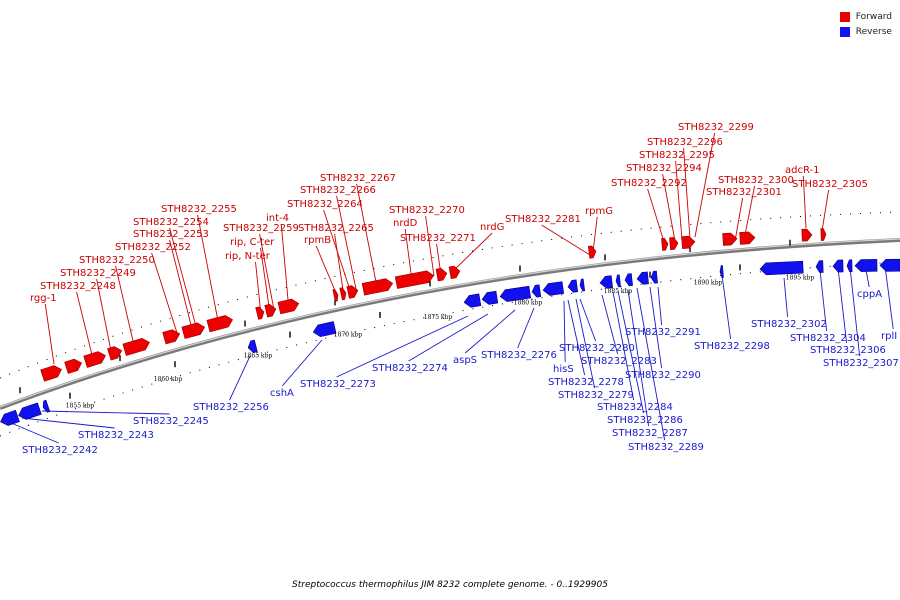 This screenshot has height=600, width=900. What do you see at coordinates (519, 355) in the screenshot?
I see `reverse-gene-label: STH8232_2276` at bounding box center [519, 355].